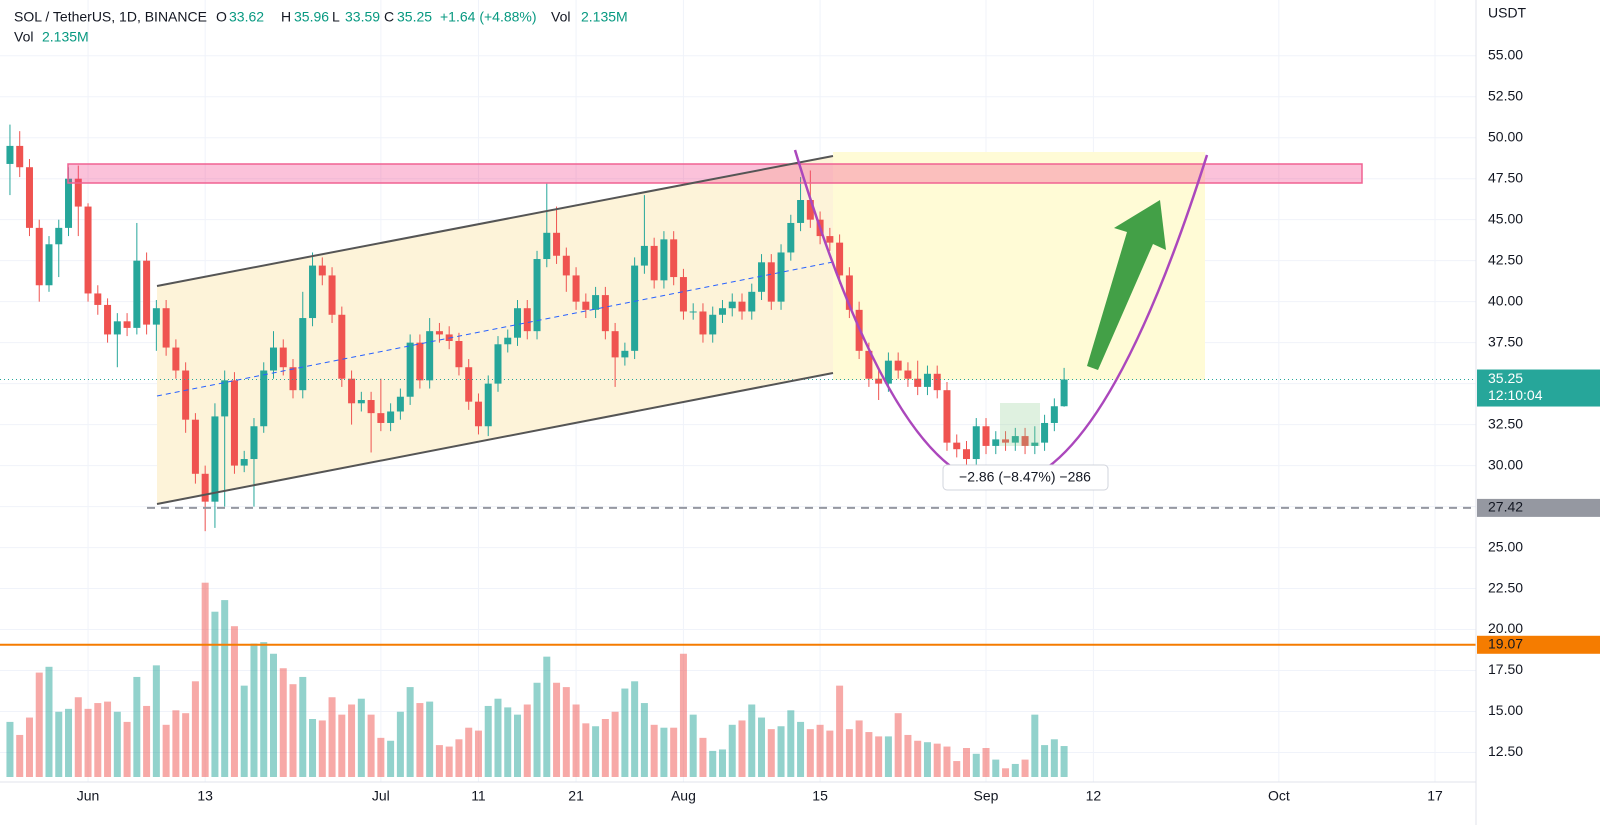 The height and width of the screenshot is (825, 1600). Describe the element at coordinates (1094, 796) in the screenshot. I see `x-tick-label: 12` at that location.